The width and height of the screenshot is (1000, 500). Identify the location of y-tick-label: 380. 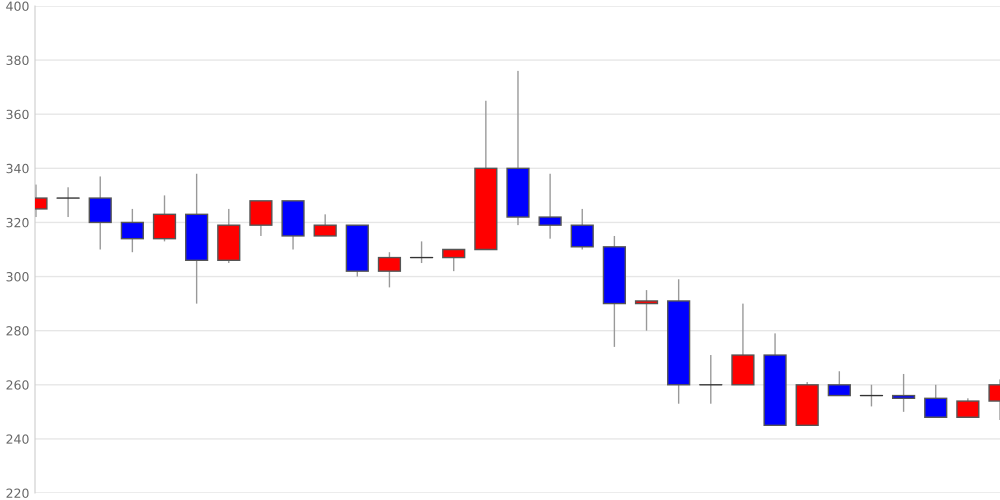
(17, 61).